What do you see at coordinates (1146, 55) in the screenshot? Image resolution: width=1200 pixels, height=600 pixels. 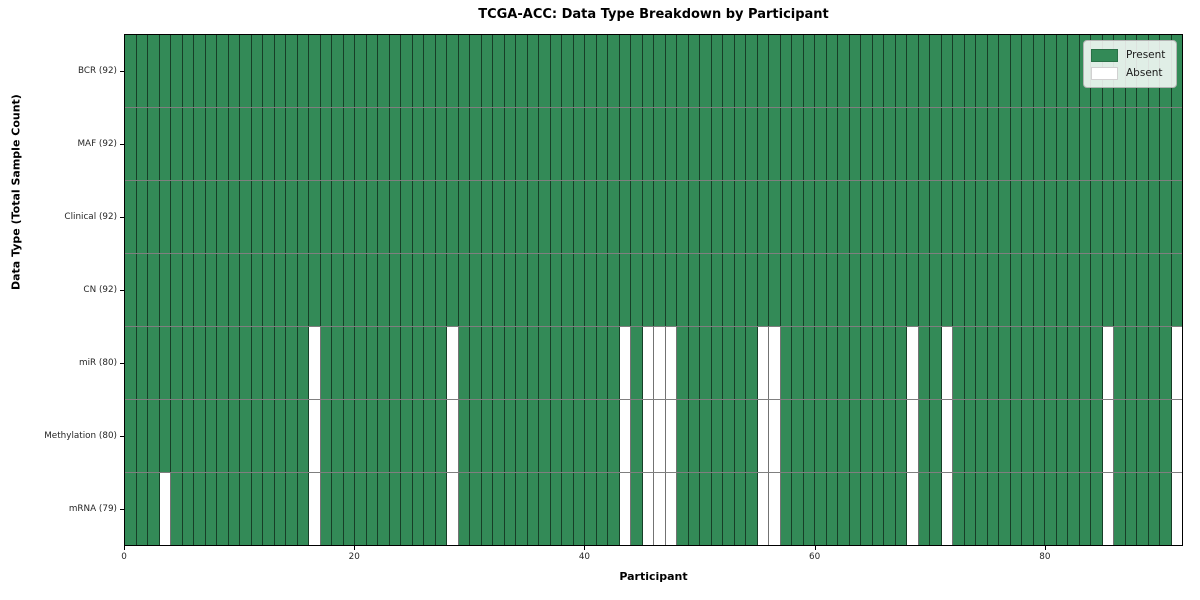 I see `legend-label: Present` at bounding box center [1146, 55].